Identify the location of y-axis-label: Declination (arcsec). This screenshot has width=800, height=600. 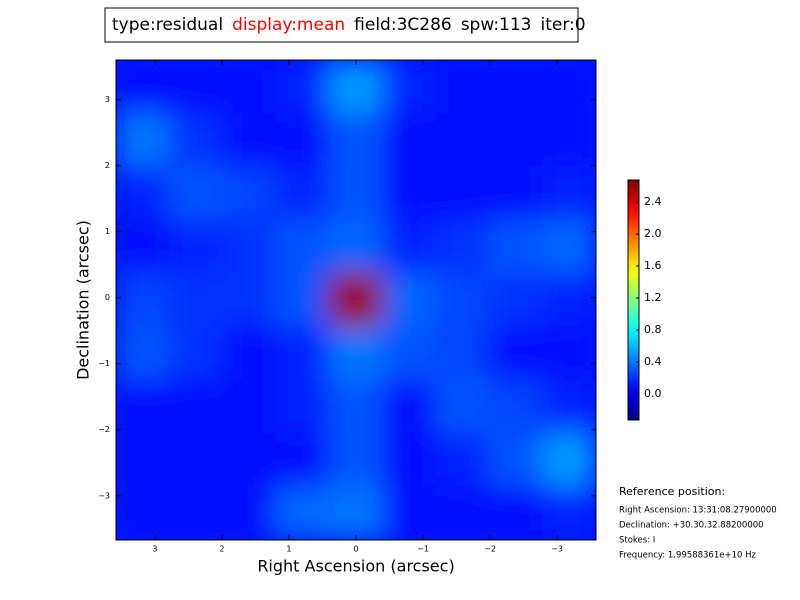
(83, 300).